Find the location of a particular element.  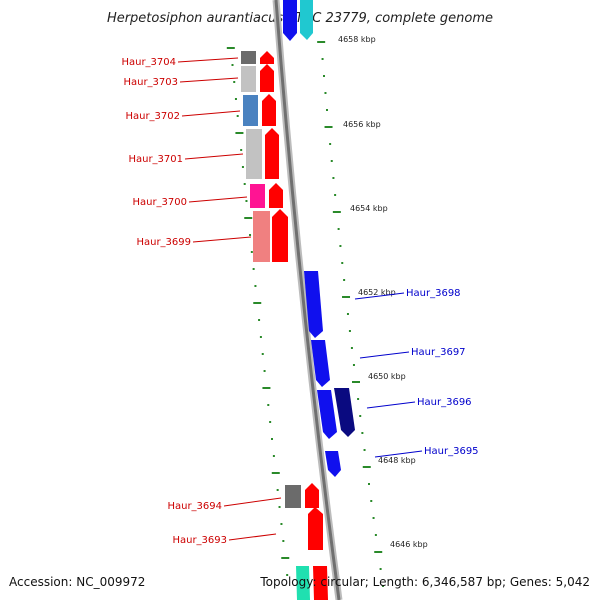

kbp-label: 4652 kbp is located at coordinates (377, 292).